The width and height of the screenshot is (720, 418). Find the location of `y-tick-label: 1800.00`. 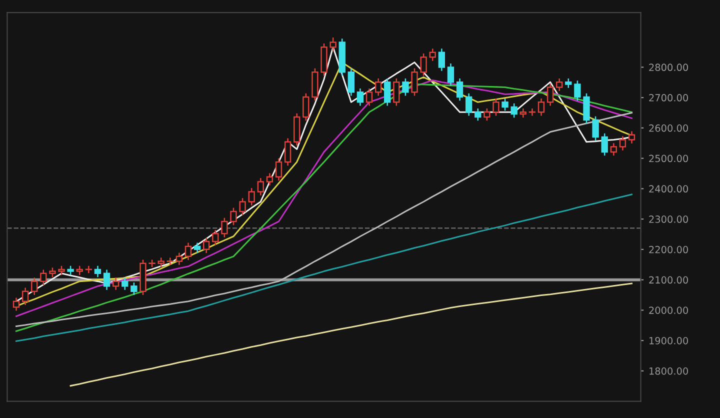

y-tick-label: 1800.00 is located at coordinates (669, 371).